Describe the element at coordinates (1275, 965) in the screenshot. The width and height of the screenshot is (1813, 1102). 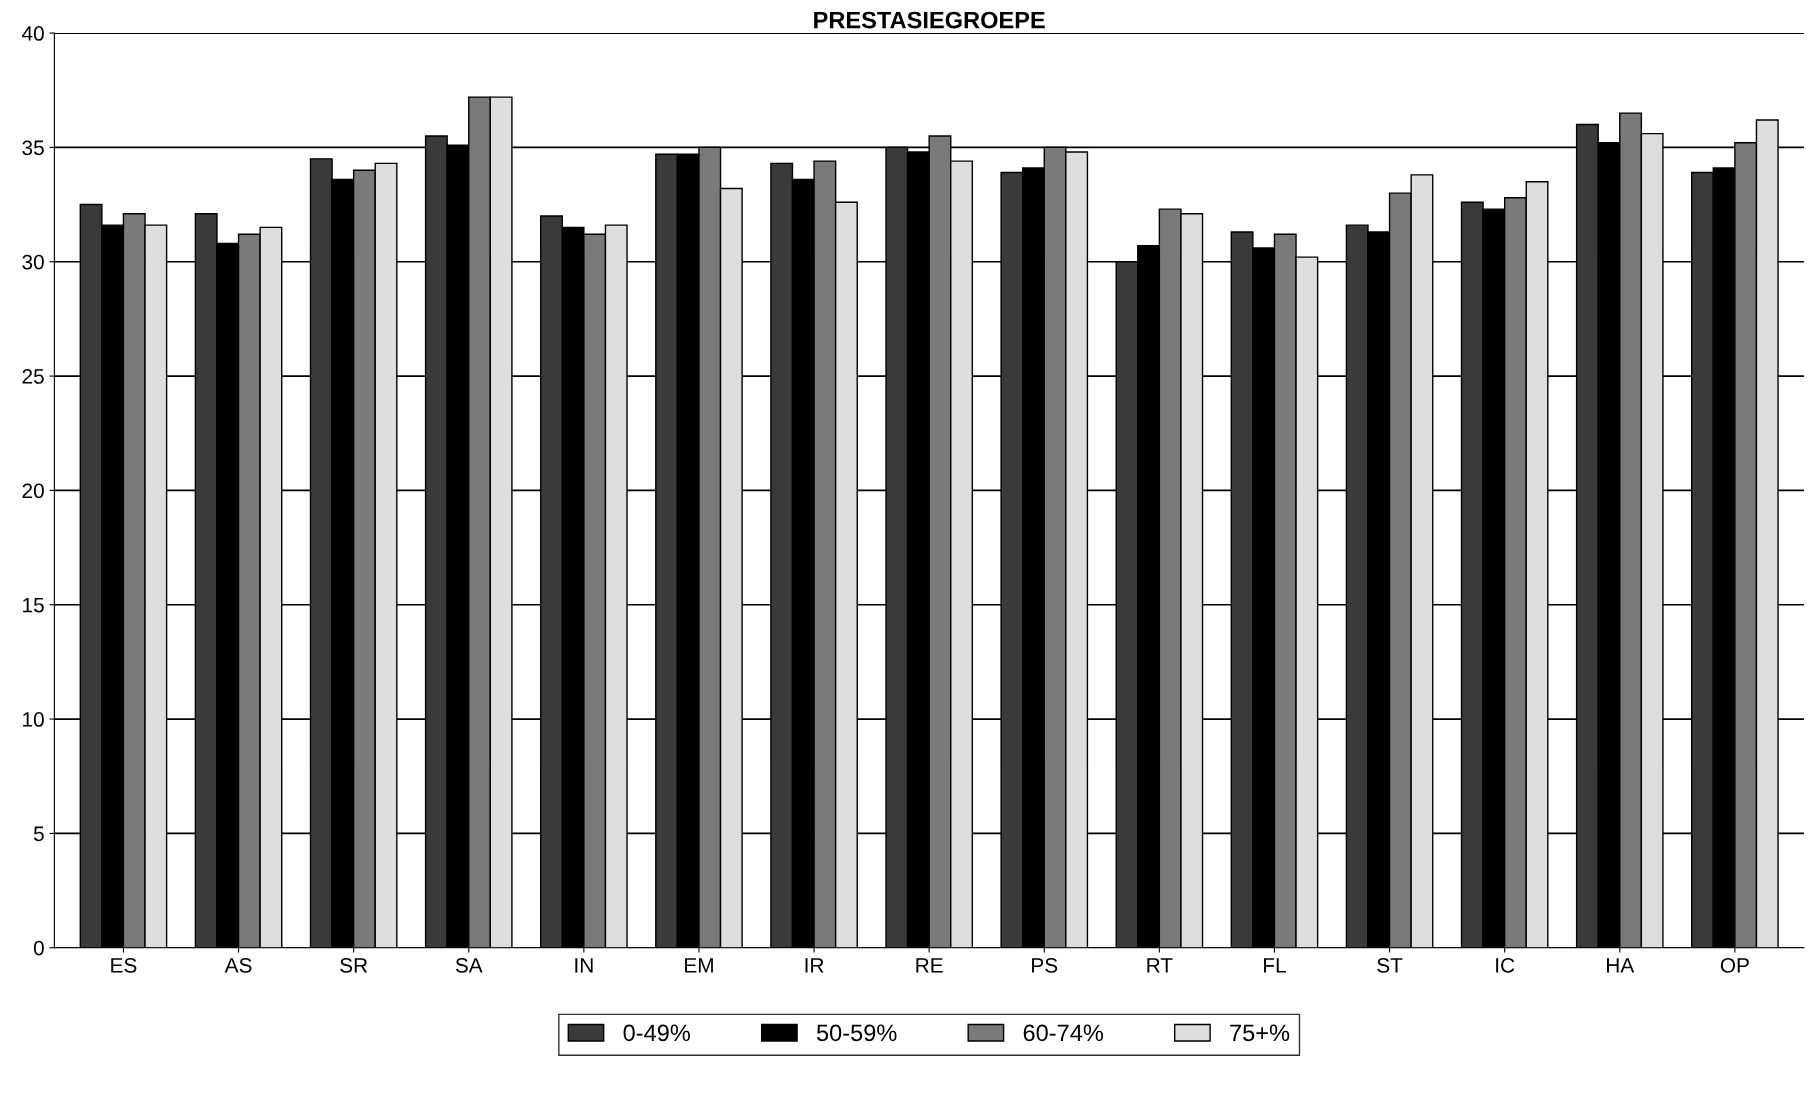
I see `x-tick-label: FL` at that location.